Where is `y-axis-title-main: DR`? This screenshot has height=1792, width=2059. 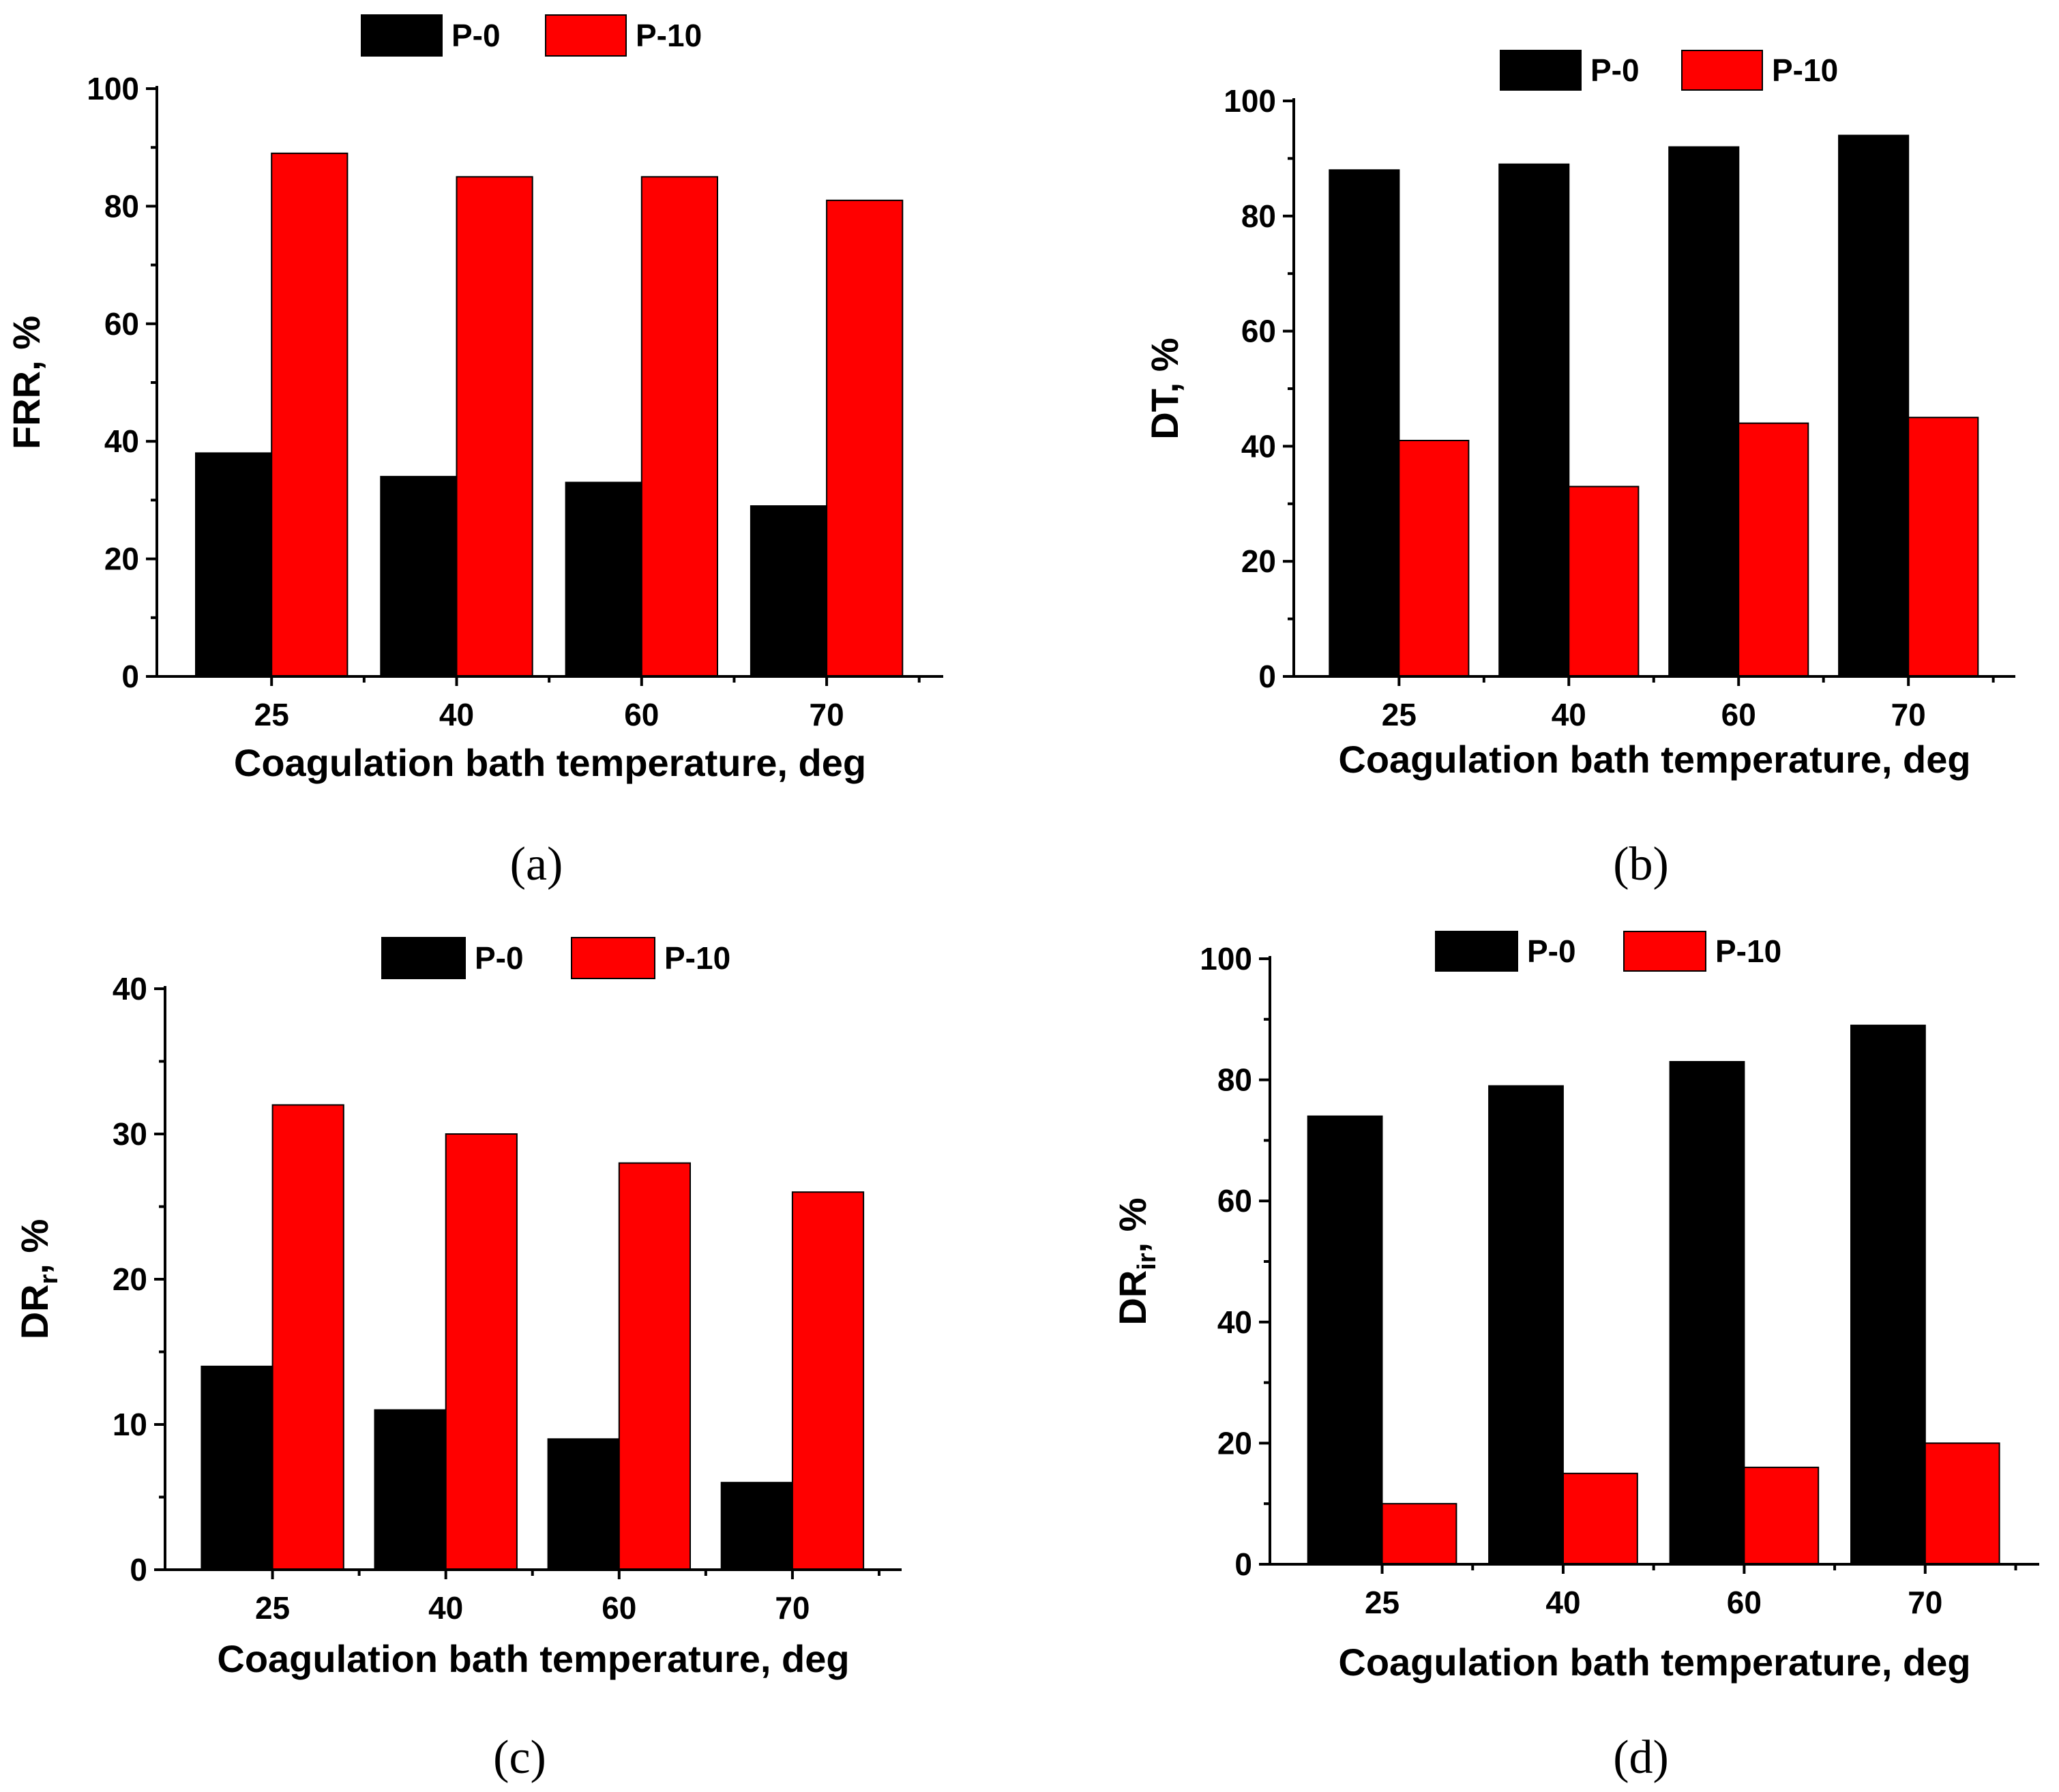
y-axis-title-main: DR is located at coordinates (1132, 1298).